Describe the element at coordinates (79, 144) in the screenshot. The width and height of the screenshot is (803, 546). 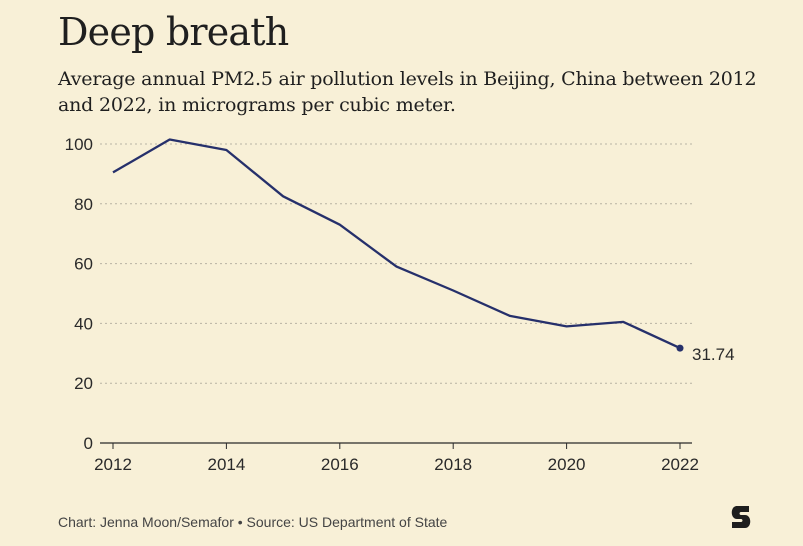
I see `y-tick-label: 100` at that location.